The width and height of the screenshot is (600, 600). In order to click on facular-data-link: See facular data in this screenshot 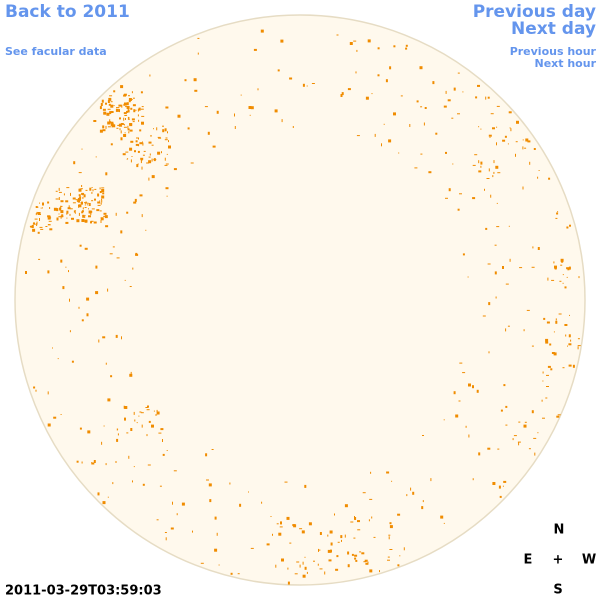, I will do `click(56, 51)`.